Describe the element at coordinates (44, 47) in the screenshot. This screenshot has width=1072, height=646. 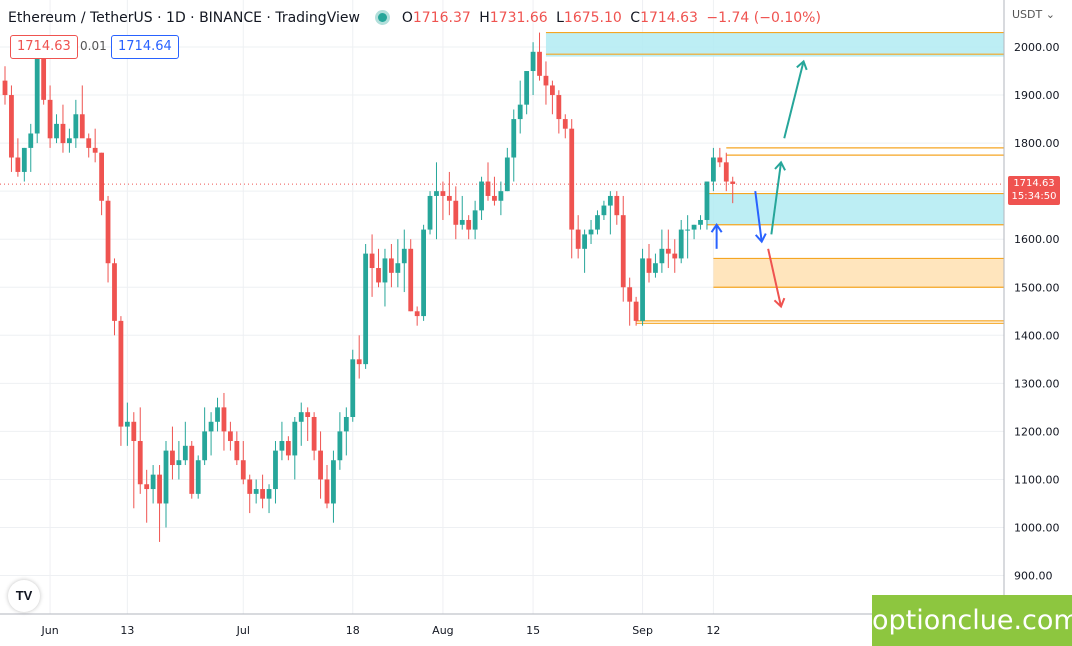
I see `sell-price-button: 1714.63` at that location.